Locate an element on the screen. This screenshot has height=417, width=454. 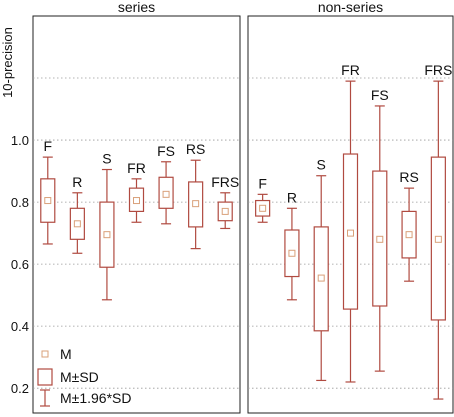
y-tick-label: 0.6 is located at coordinates (20, 264).